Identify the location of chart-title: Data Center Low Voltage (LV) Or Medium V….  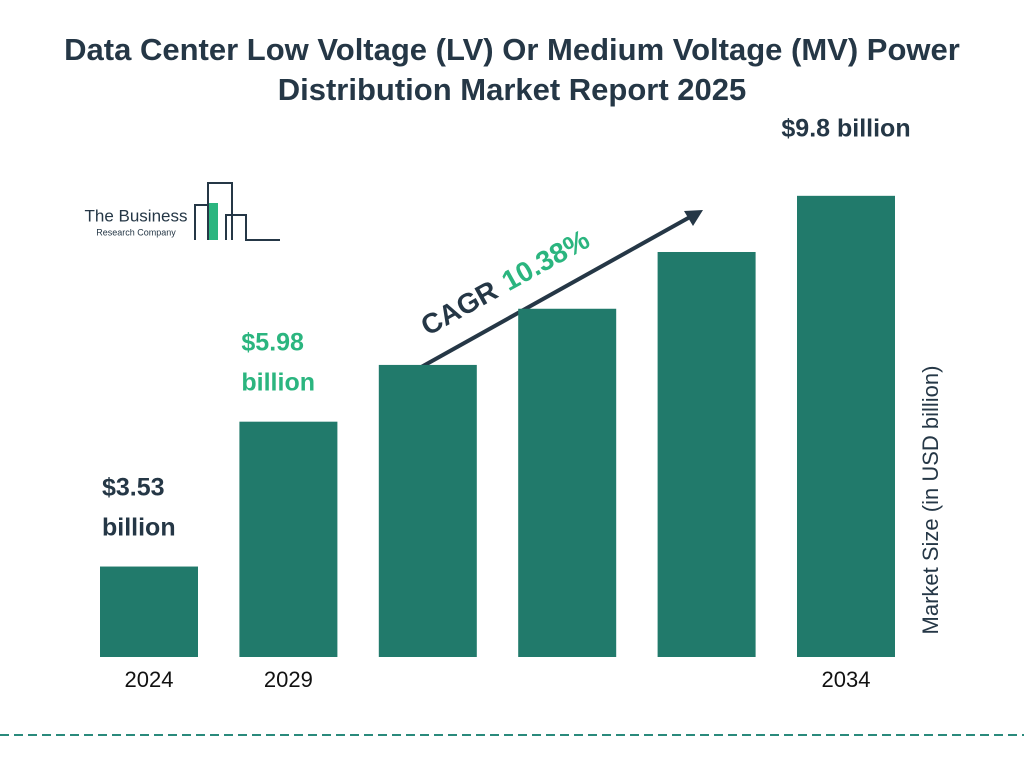
(512, 69).